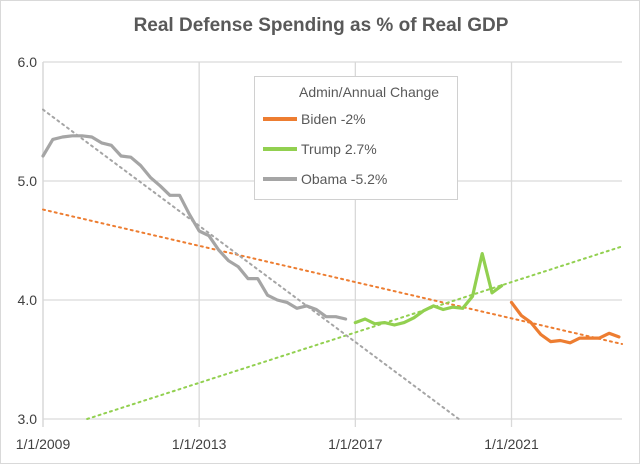 This screenshot has height=464, width=640. What do you see at coordinates (355, 444) in the screenshot?
I see `x-tick-label: 1/1/2017` at bounding box center [355, 444].